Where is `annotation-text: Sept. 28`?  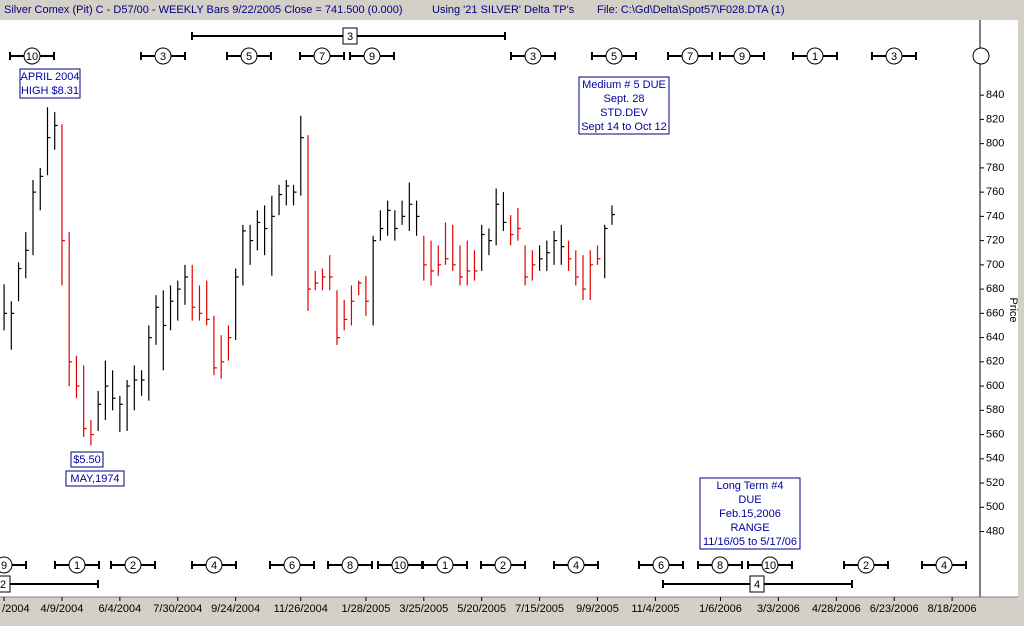 annotation-text: Sept. 28 is located at coordinates (624, 99).